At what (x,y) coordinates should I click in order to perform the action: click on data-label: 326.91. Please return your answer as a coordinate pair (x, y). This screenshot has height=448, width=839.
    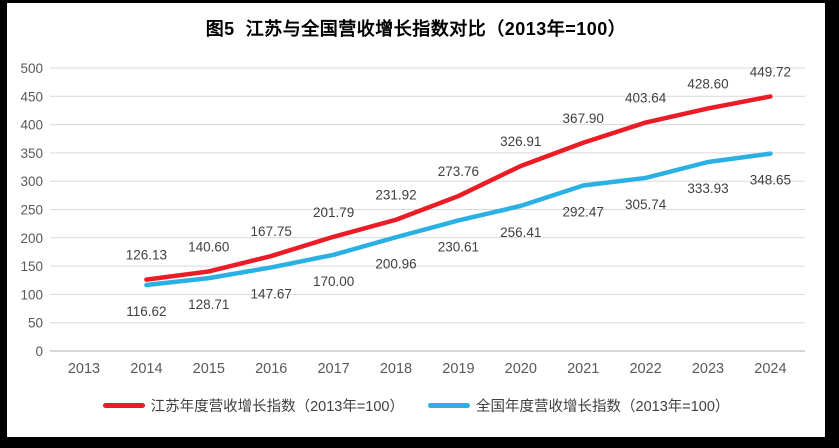
    Looking at the image, I should click on (520, 141).